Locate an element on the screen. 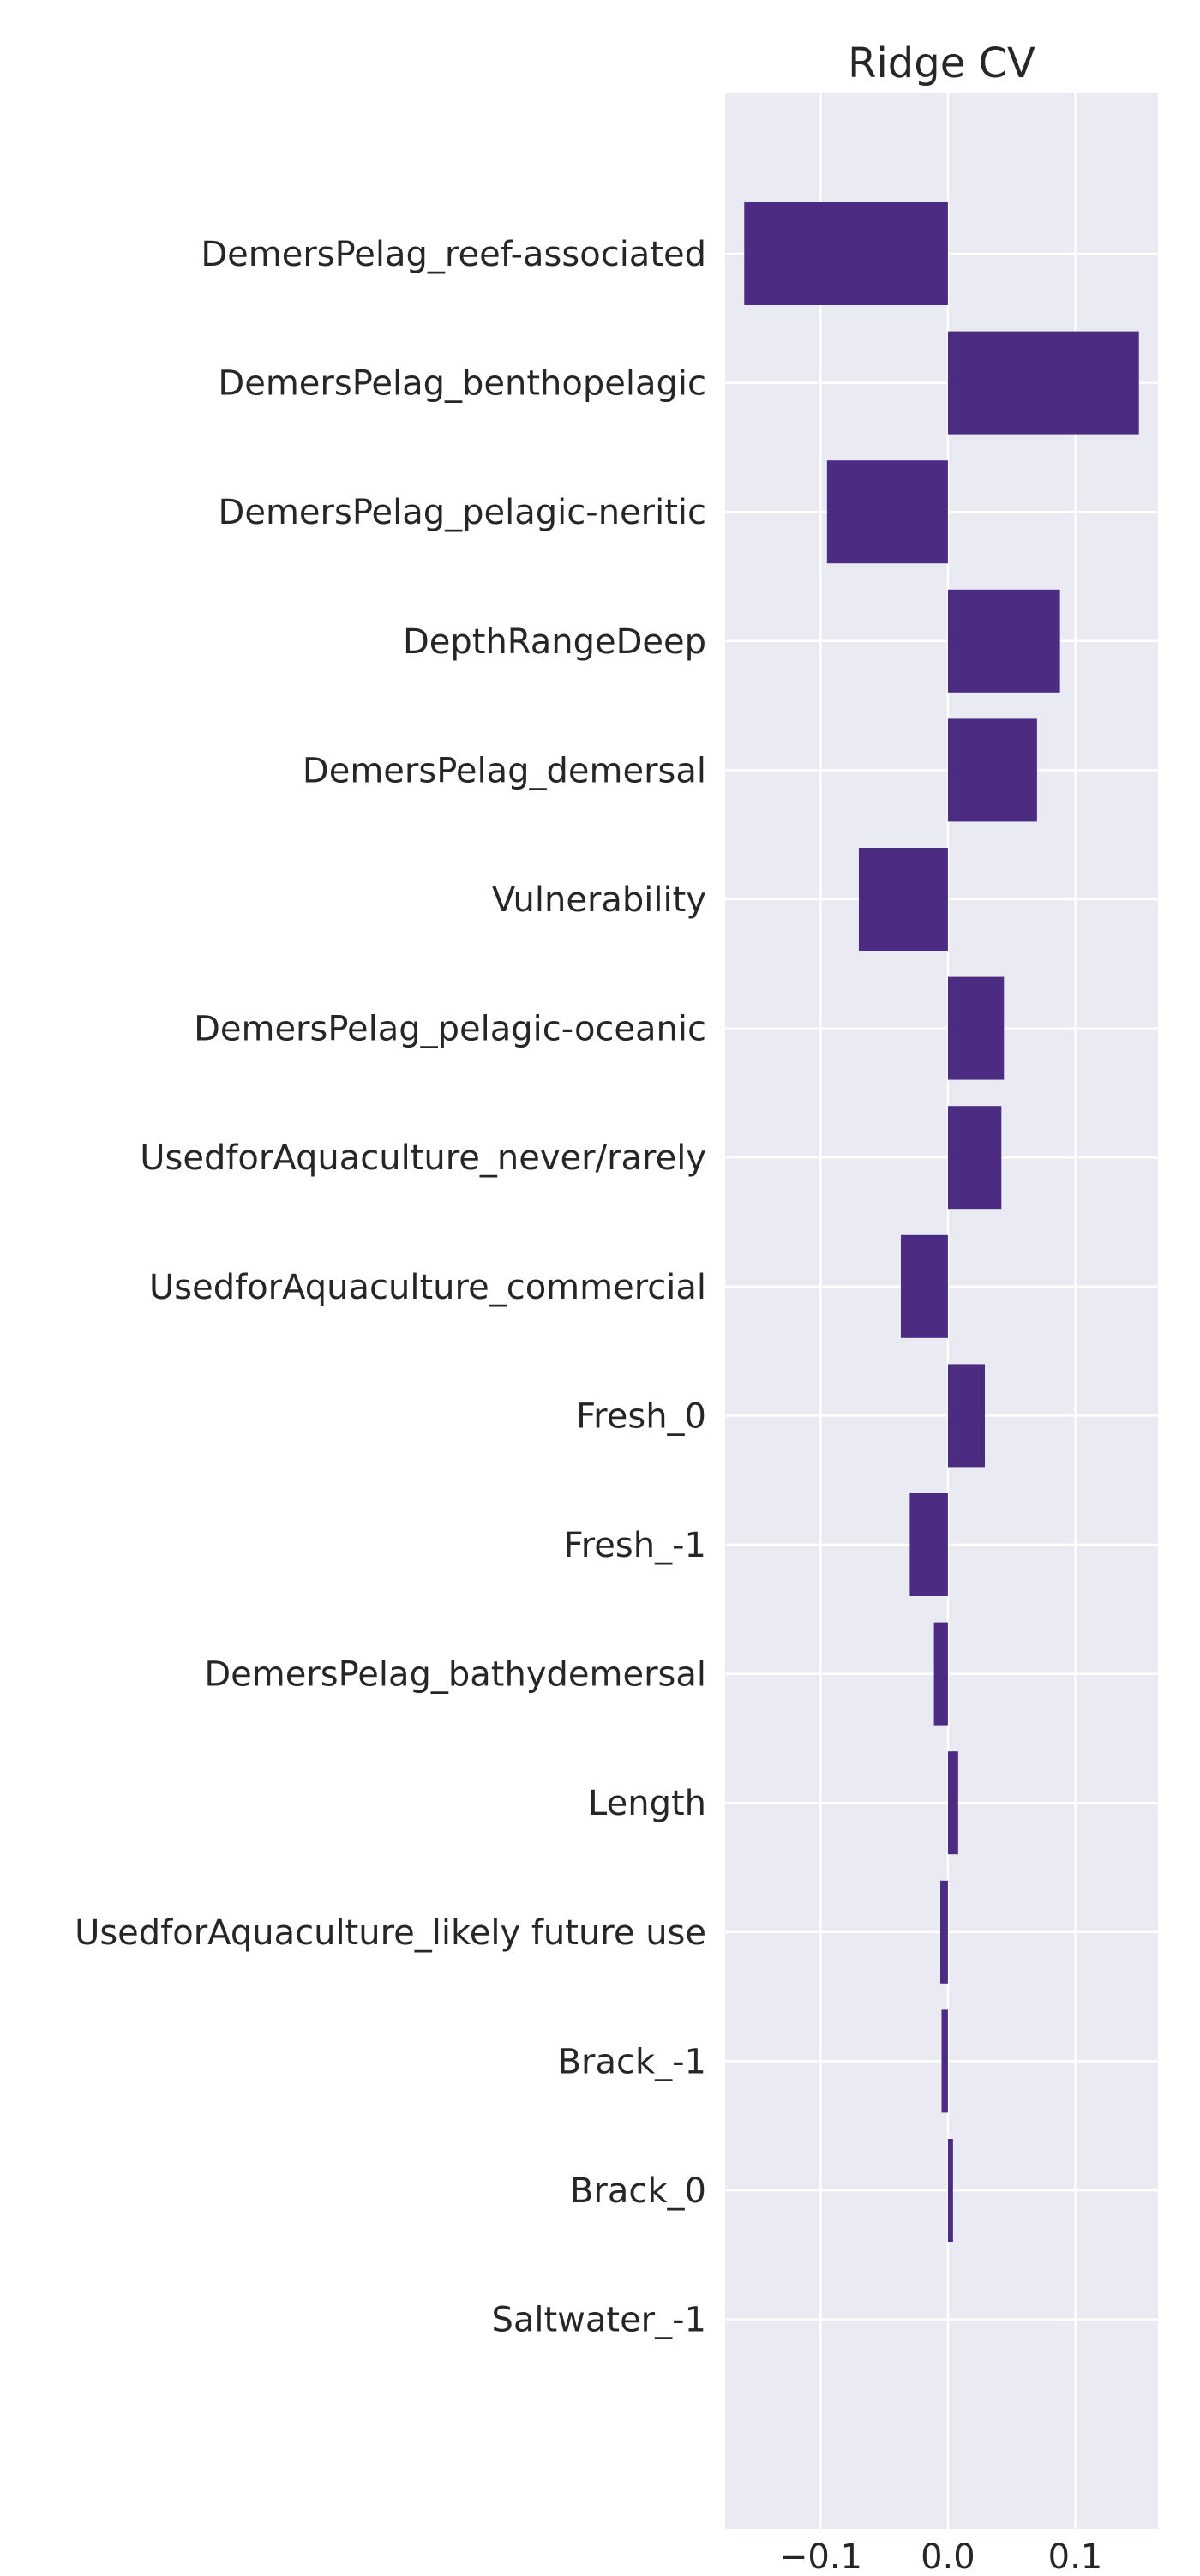 The height and width of the screenshot is (2576, 1200). y-tick-label: Fresh_0 is located at coordinates (641, 1416).